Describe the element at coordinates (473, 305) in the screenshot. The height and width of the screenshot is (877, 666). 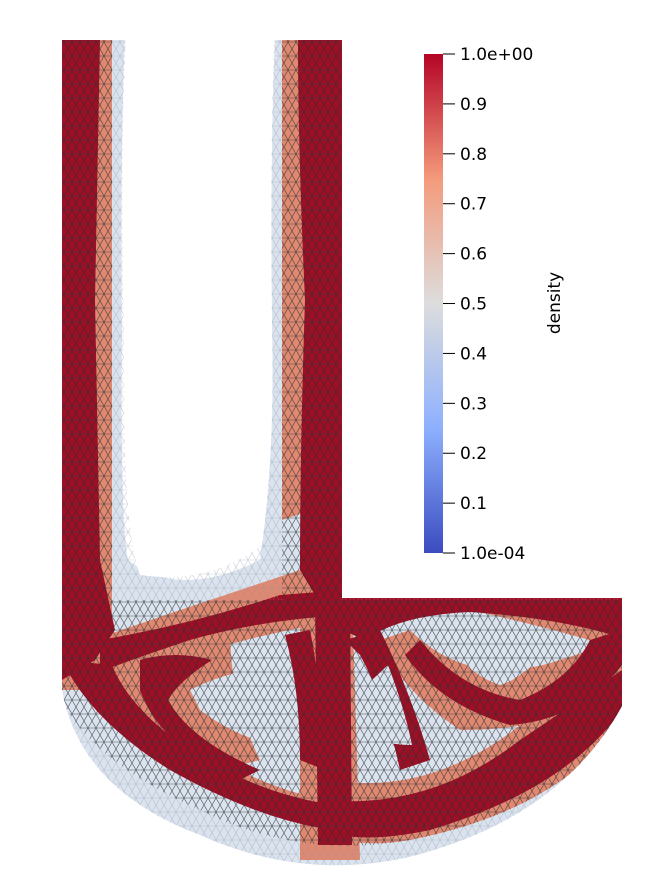
I see `colorbar-tick-label-5: 0.5` at that location.